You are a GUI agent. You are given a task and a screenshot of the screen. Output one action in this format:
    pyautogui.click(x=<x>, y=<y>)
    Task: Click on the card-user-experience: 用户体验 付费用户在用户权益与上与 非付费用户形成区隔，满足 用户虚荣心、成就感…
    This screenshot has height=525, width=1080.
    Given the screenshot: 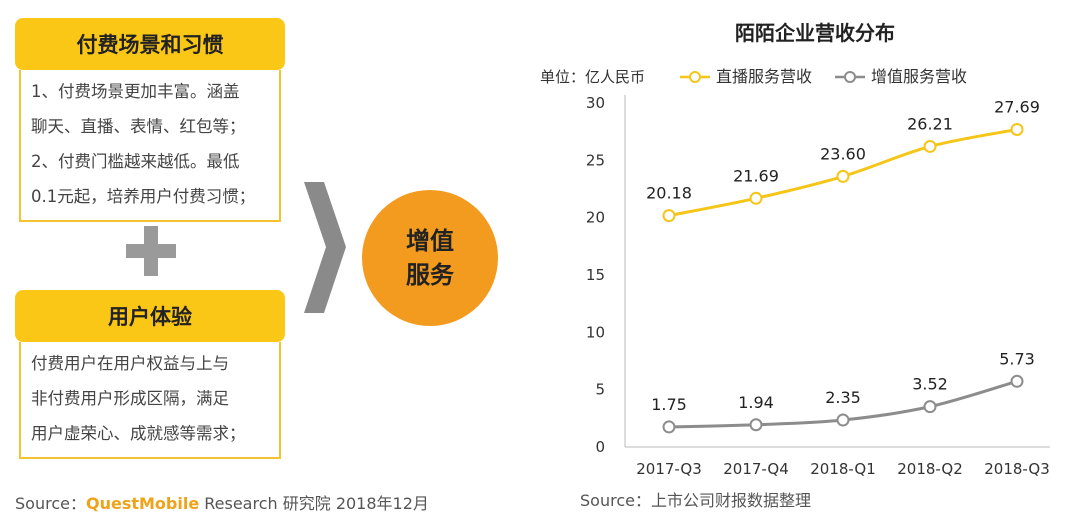 What is the action you would take?
    pyautogui.click(x=150, y=374)
    